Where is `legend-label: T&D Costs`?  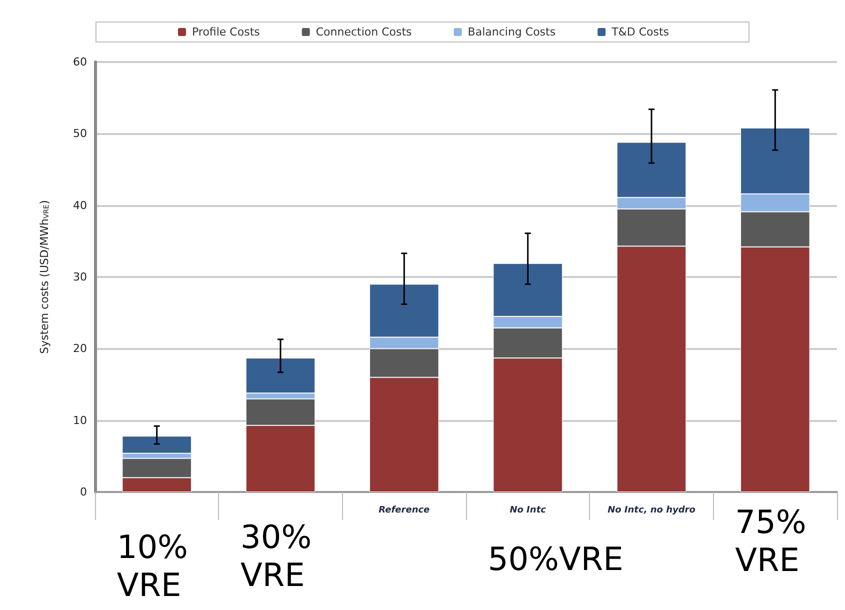
legend-label: T&D Costs is located at coordinates (640, 32).